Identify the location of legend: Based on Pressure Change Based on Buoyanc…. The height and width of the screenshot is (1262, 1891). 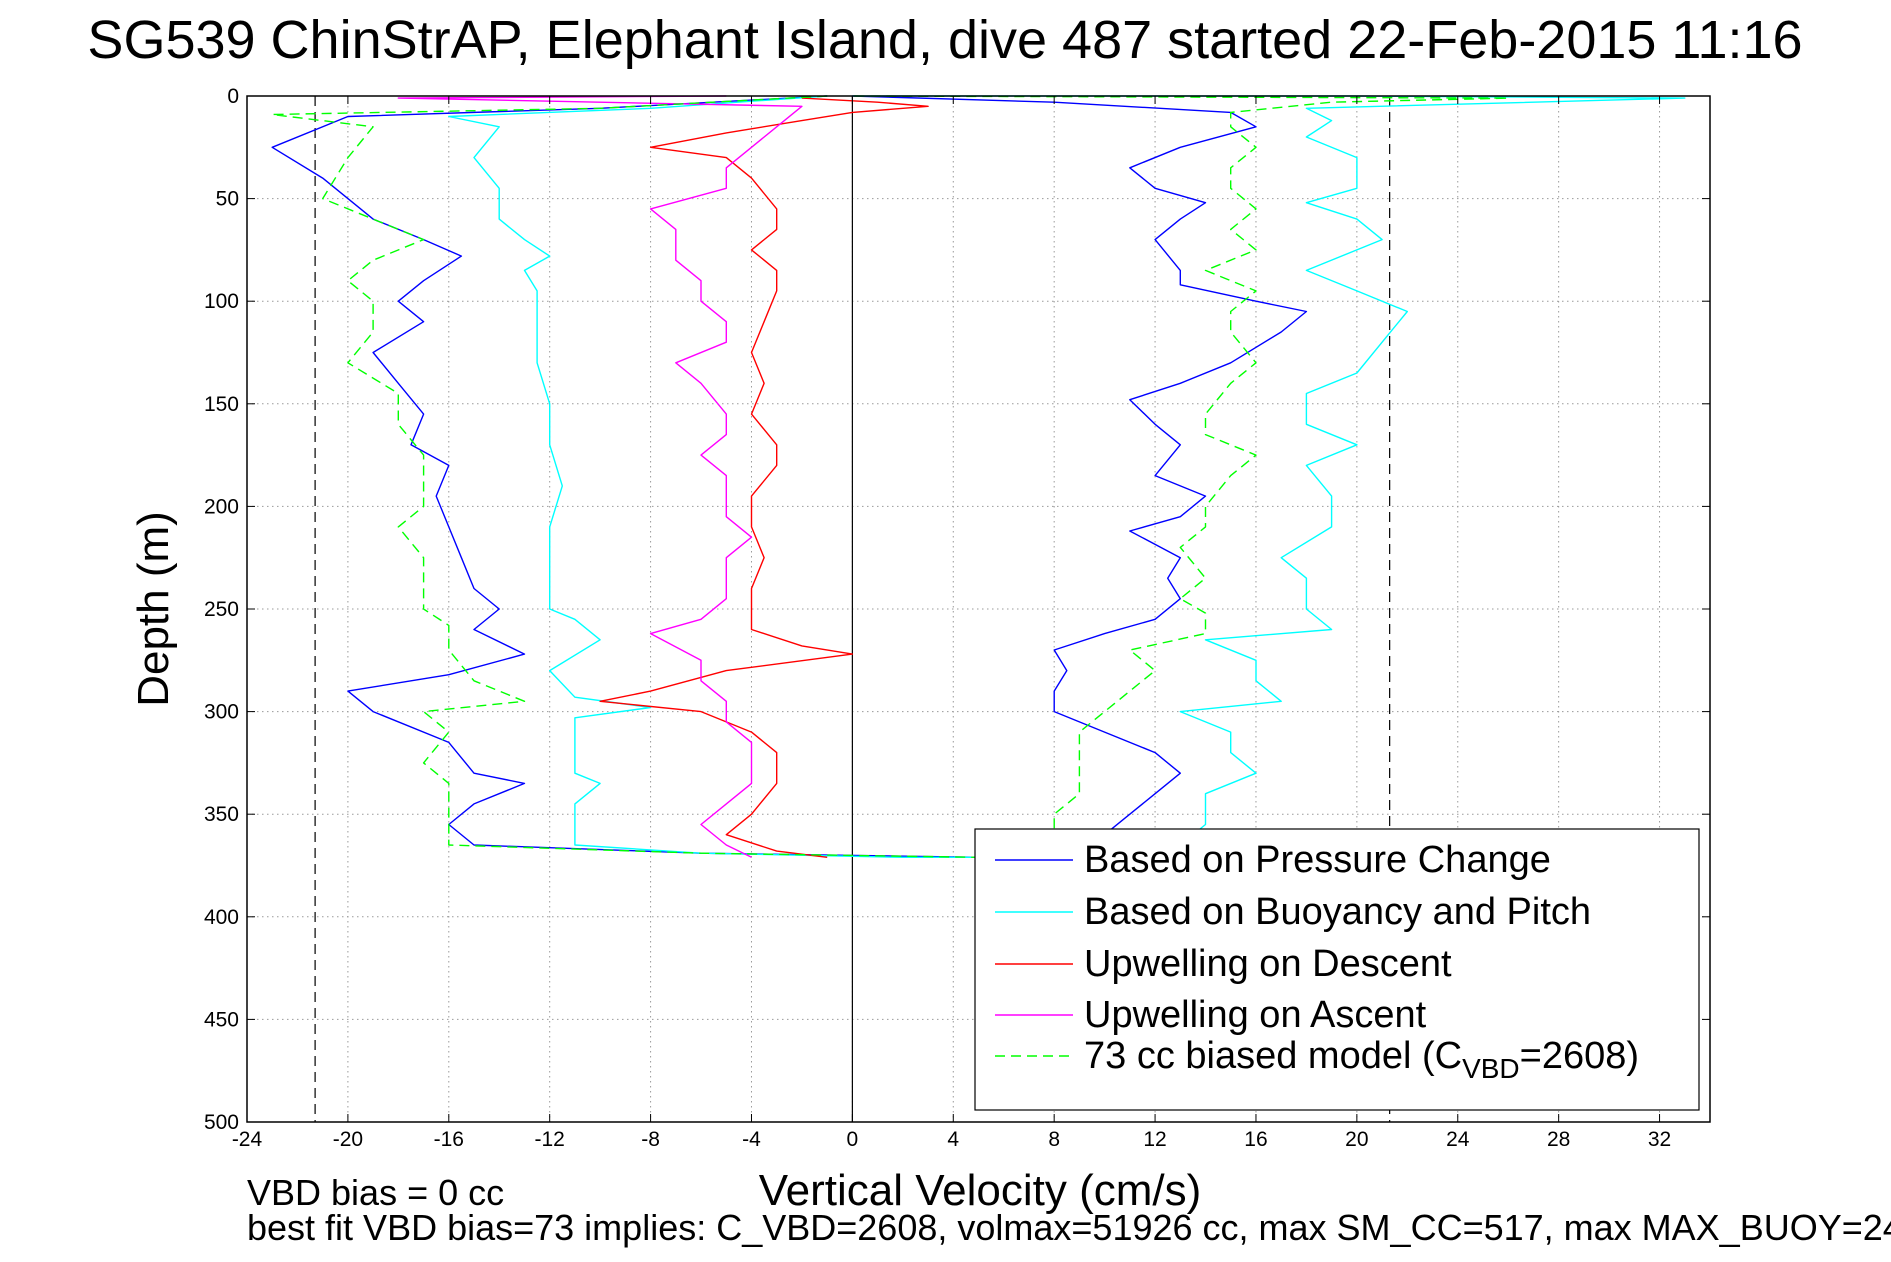
(1337, 969).